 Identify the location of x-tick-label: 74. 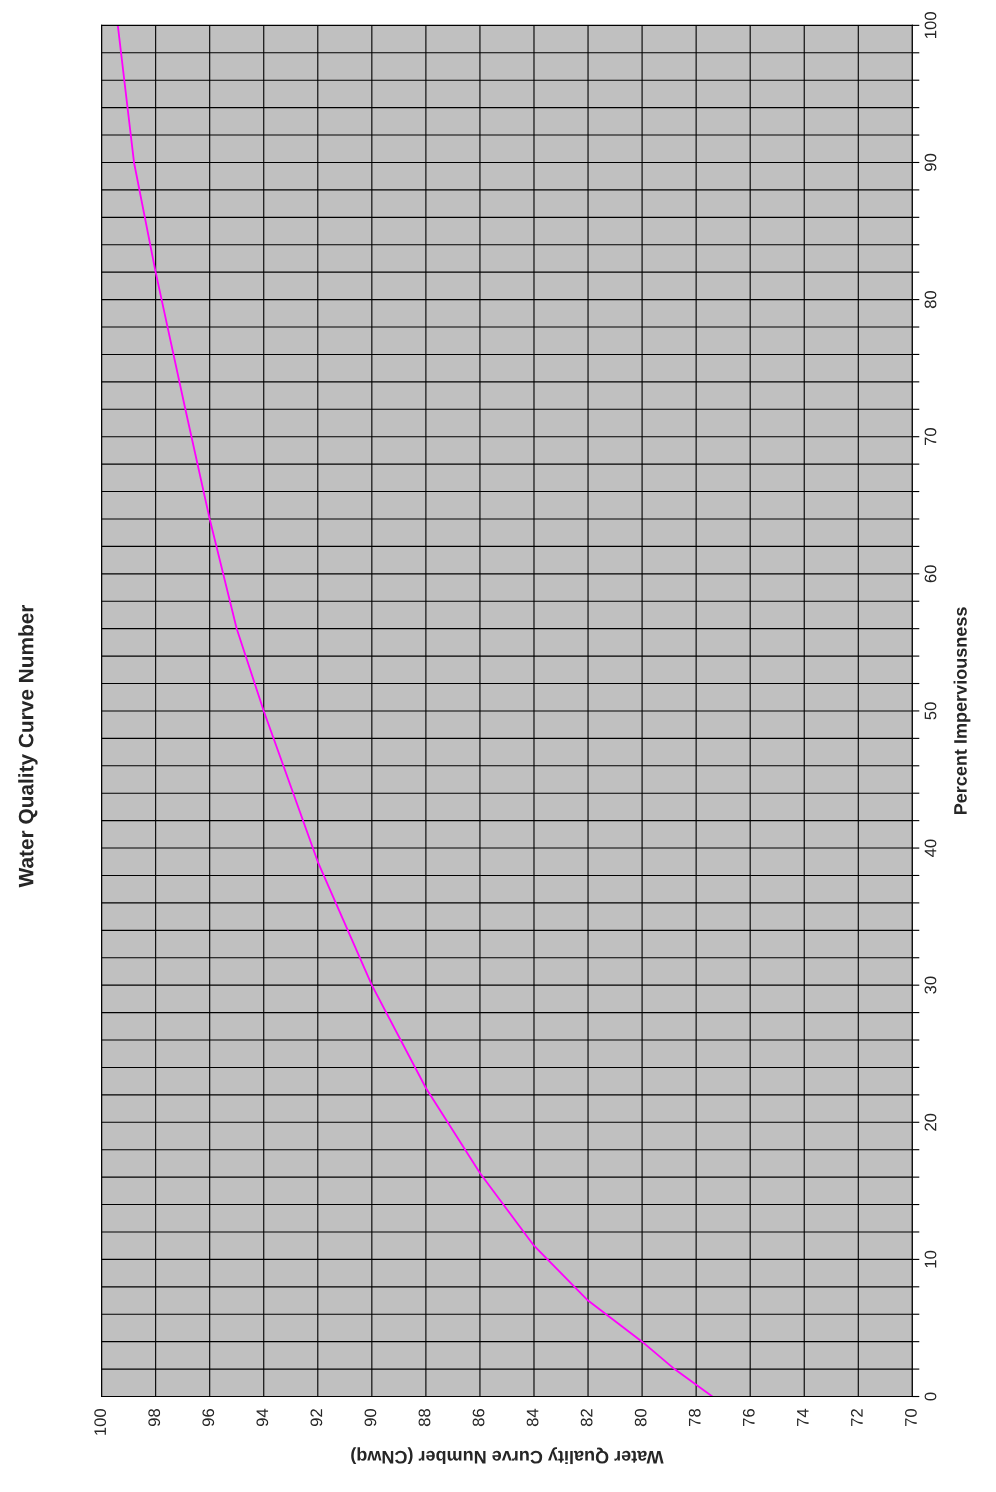
(803, 1417).